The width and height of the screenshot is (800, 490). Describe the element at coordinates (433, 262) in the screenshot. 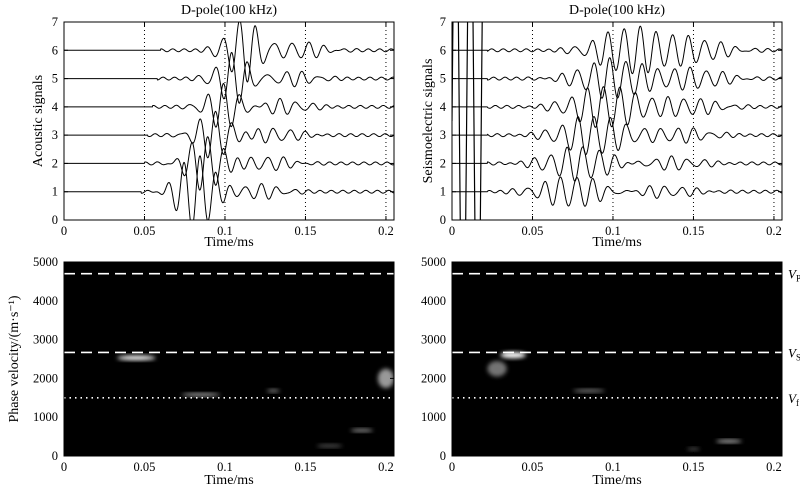

I see `y-tick-label: 5000` at that location.